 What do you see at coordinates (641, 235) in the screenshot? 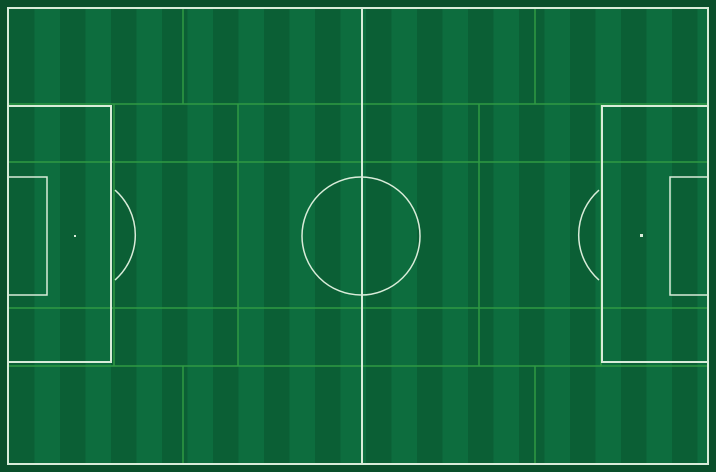
I see `right-penalty-spot` at bounding box center [641, 235].